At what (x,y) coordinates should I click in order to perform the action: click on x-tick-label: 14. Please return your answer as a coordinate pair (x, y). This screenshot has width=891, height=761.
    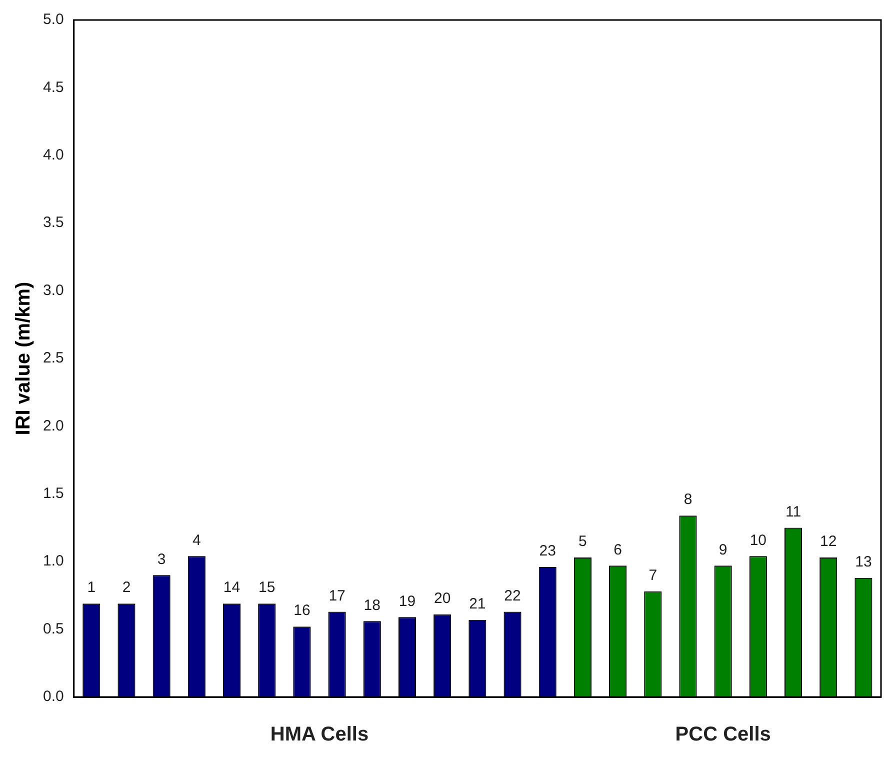
    Looking at the image, I should click on (231, 587).